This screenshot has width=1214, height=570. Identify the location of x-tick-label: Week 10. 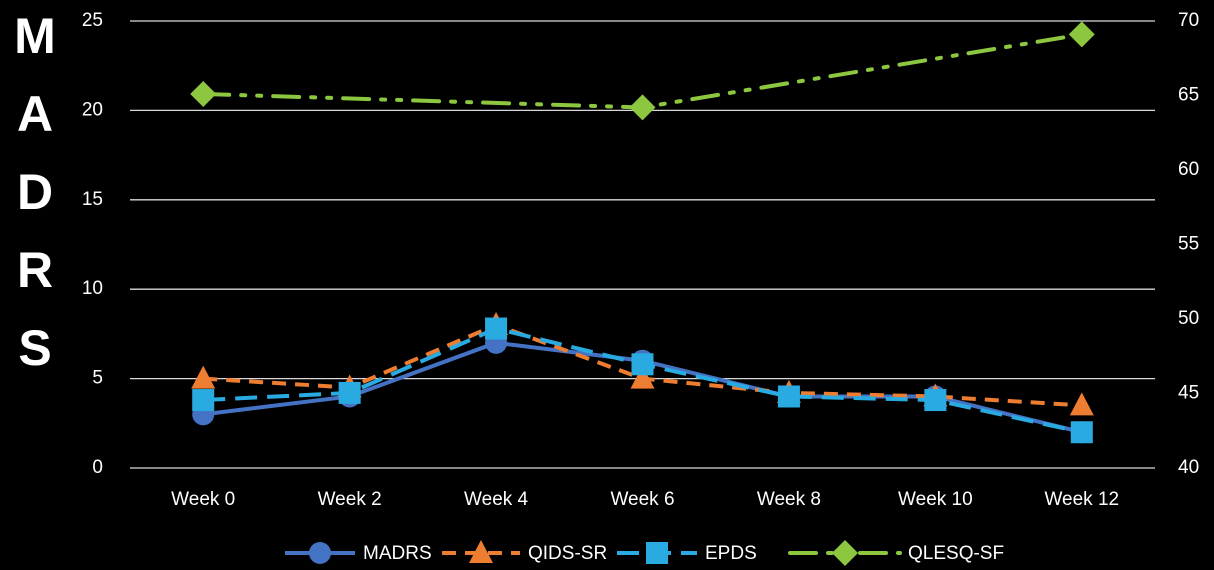
(935, 499).